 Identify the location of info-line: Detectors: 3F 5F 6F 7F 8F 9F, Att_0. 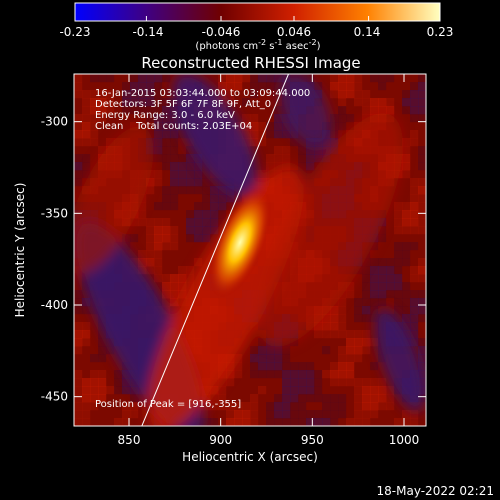
(183, 104).